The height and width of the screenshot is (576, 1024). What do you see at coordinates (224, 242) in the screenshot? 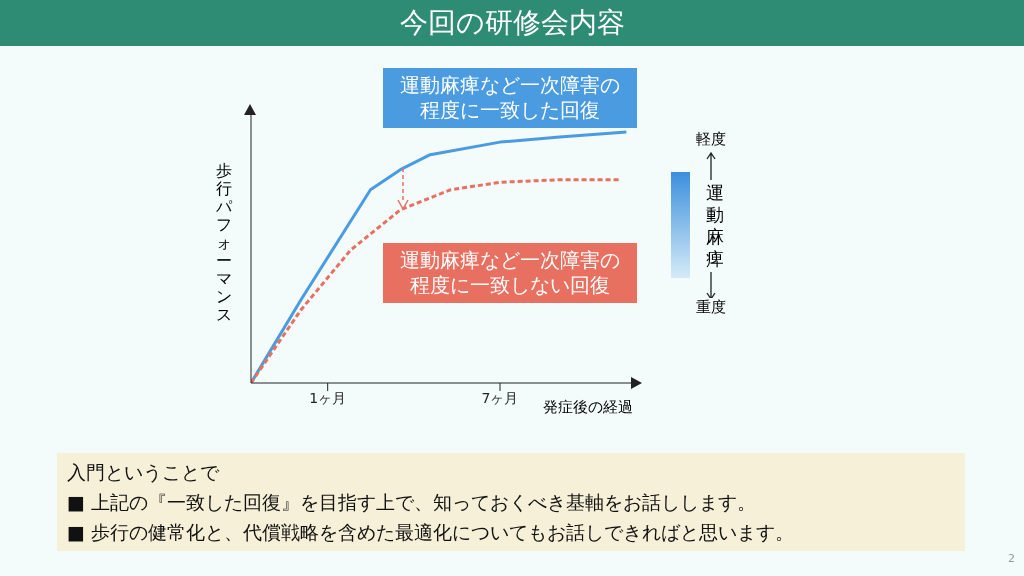
I see `text: 歩行パフォーマンス` at bounding box center [224, 242].